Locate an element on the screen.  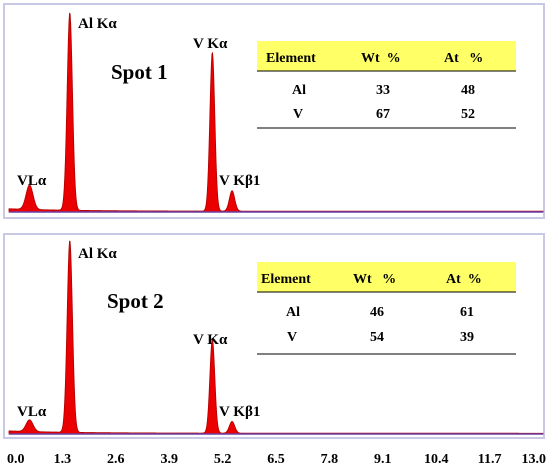
table-cell: 54 is located at coordinates (377, 337).